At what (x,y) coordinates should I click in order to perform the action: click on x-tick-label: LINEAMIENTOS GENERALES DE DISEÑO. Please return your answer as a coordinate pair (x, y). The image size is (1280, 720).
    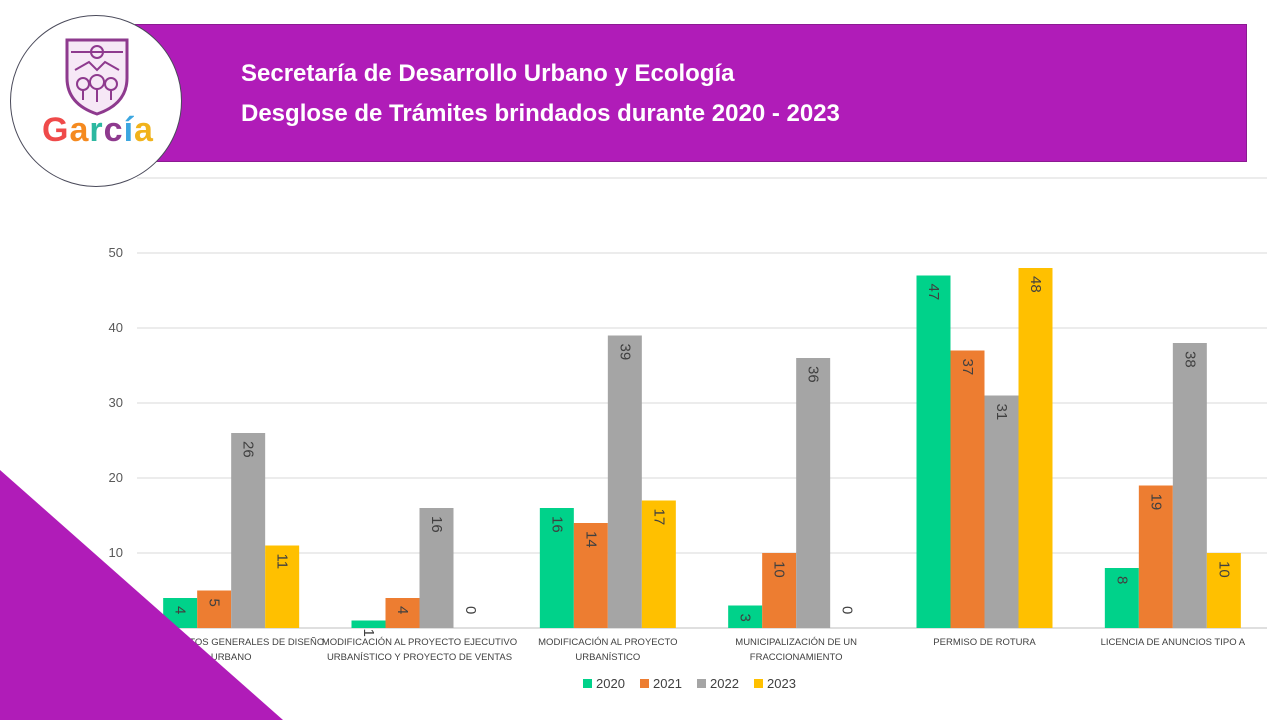
    Looking at the image, I should click on (231, 642).